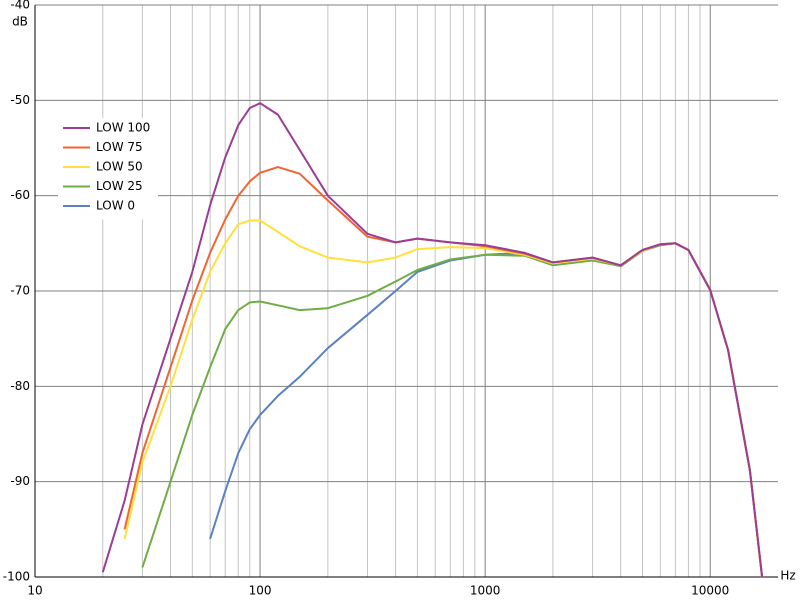 The height and width of the screenshot is (600, 800). What do you see at coordinates (20, 195) in the screenshot?
I see `y-tick-label: -60` at bounding box center [20, 195].